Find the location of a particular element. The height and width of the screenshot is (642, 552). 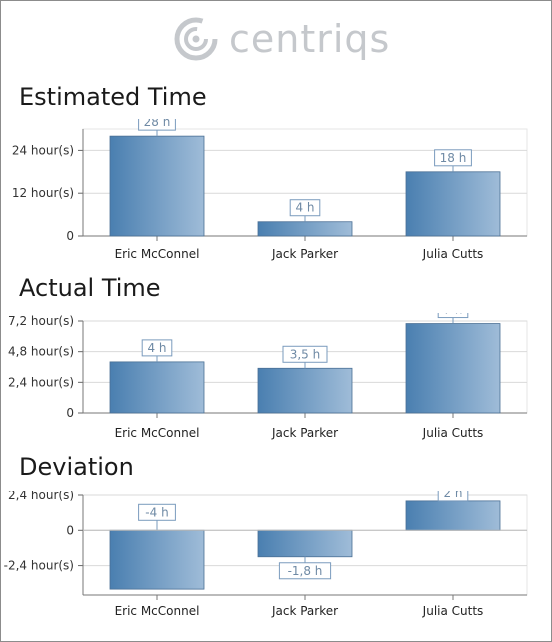

data-label: 18 h is located at coordinates (453, 158).